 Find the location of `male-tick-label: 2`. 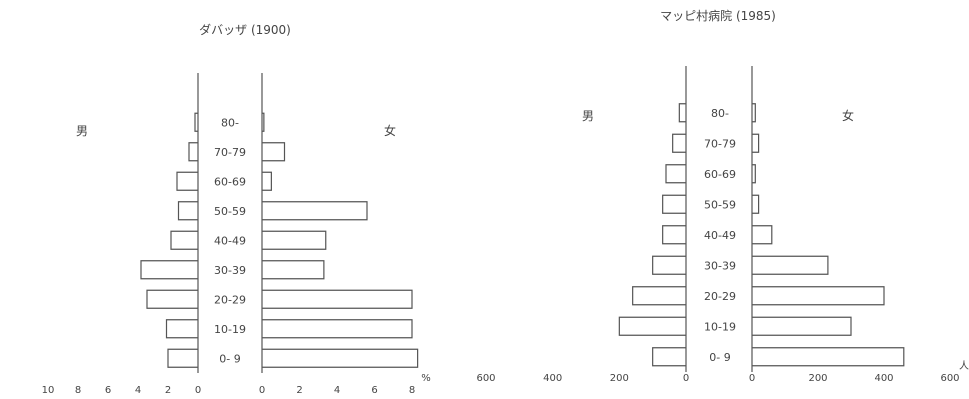

male-tick-label: 2 is located at coordinates (168, 390).